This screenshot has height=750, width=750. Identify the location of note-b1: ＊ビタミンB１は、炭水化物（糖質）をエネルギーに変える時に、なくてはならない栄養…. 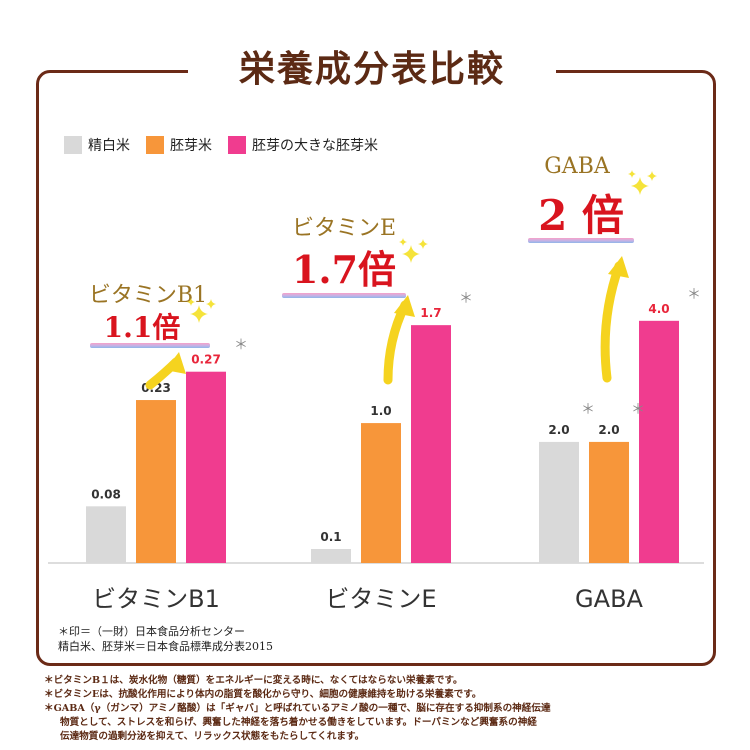
(253, 680).